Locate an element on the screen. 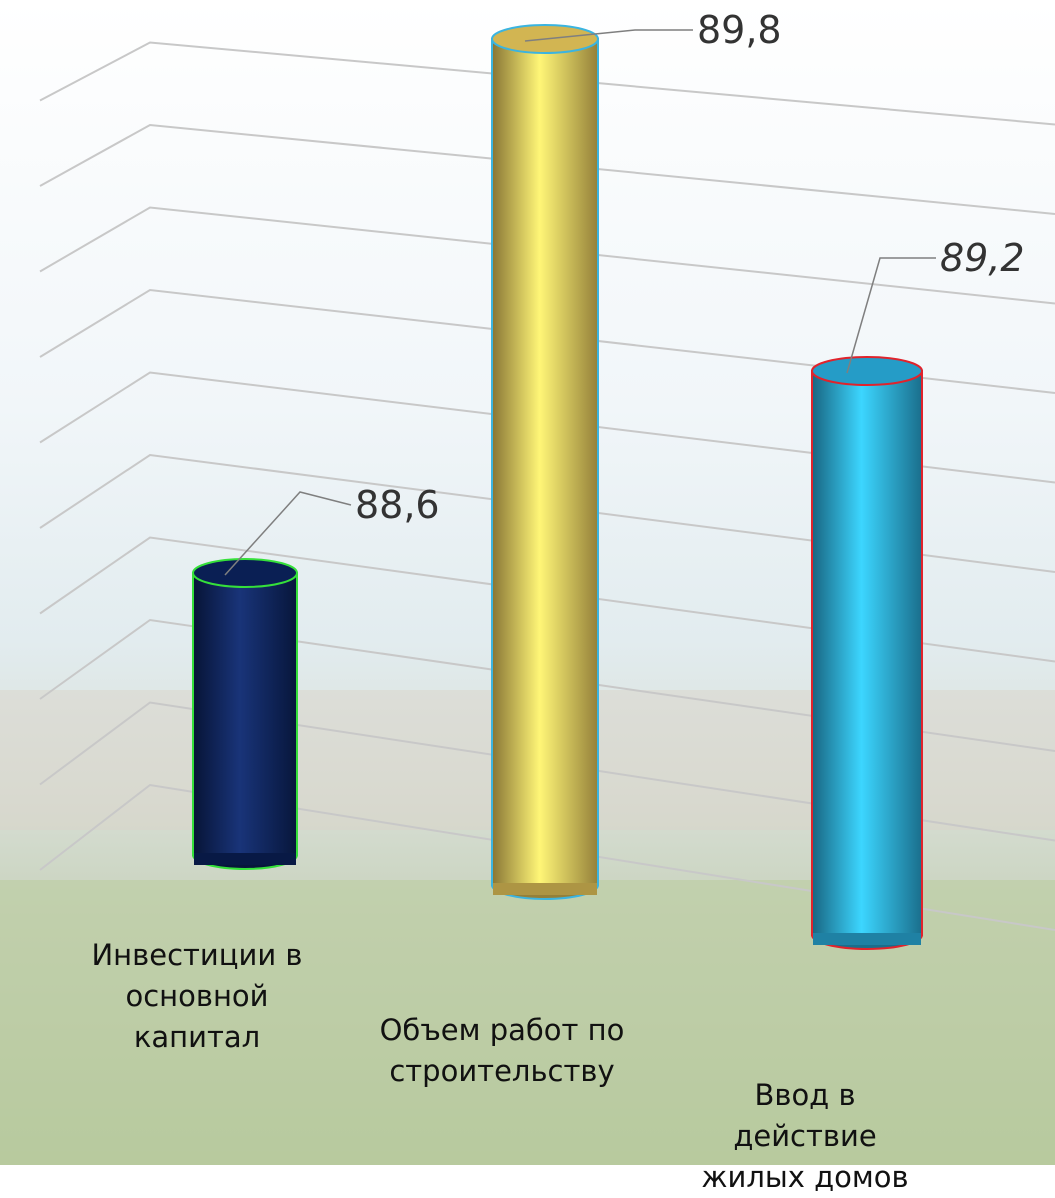 The width and height of the screenshot is (1055, 1198). category-label: Объем работ по строительству is located at coordinates (502, 1050).